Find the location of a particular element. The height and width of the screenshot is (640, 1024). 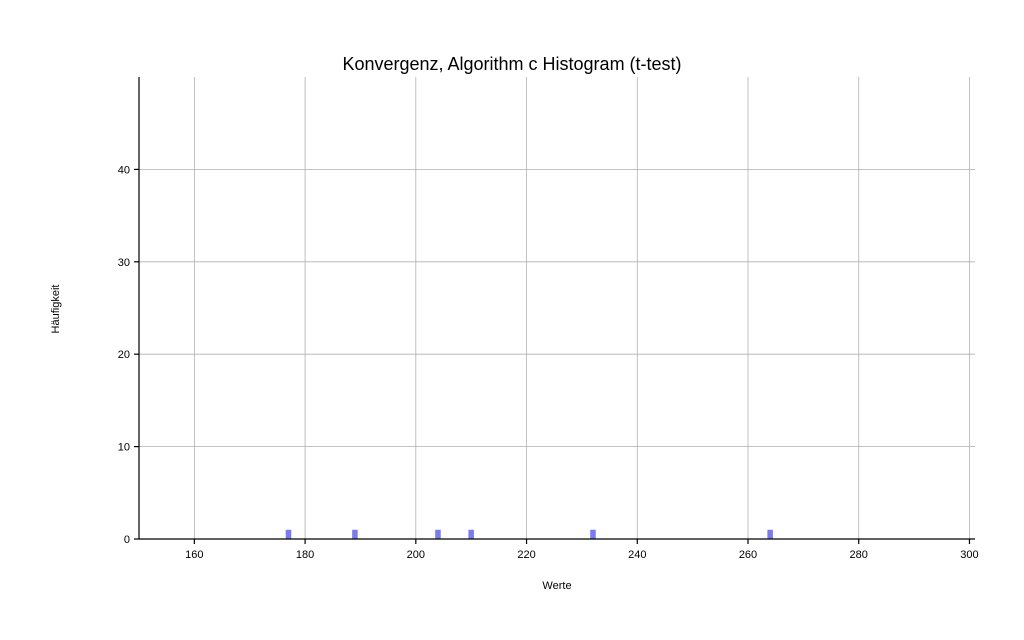

y-axis-label: Häufigkeit is located at coordinates (56, 309).